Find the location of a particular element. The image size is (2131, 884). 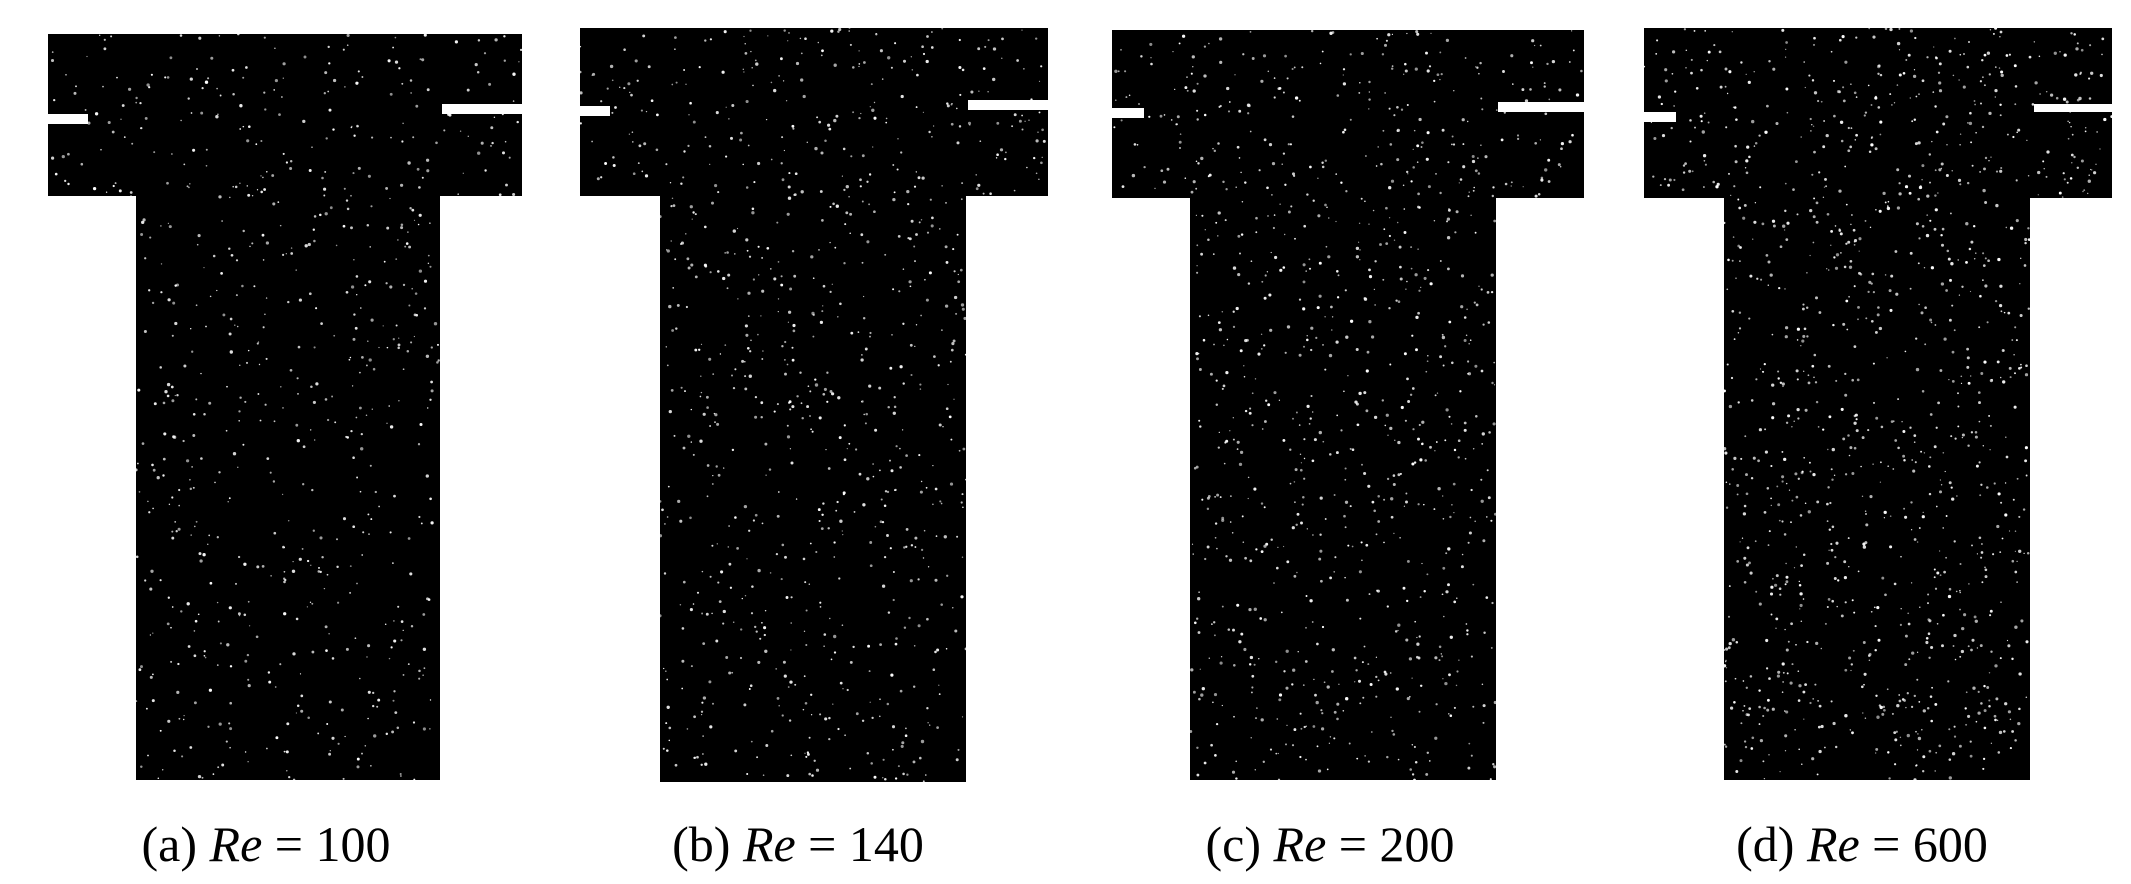

caption-value: 600 is located at coordinates (1950, 844).